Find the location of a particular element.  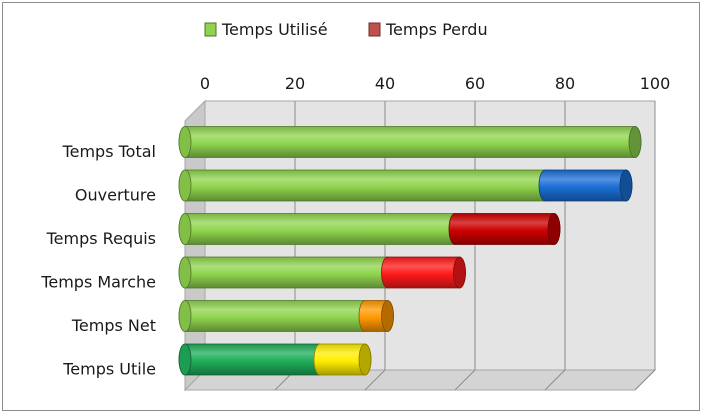

bar-temps-total is located at coordinates (410, 142).